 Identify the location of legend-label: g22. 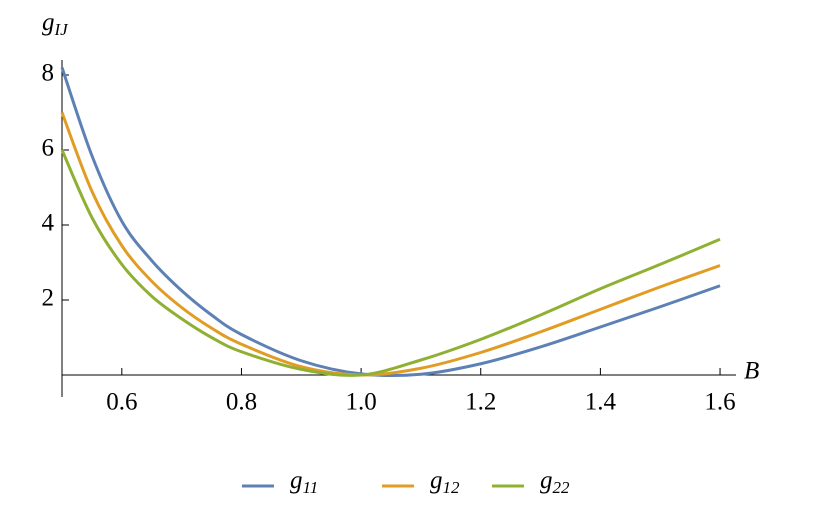
(555, 482).